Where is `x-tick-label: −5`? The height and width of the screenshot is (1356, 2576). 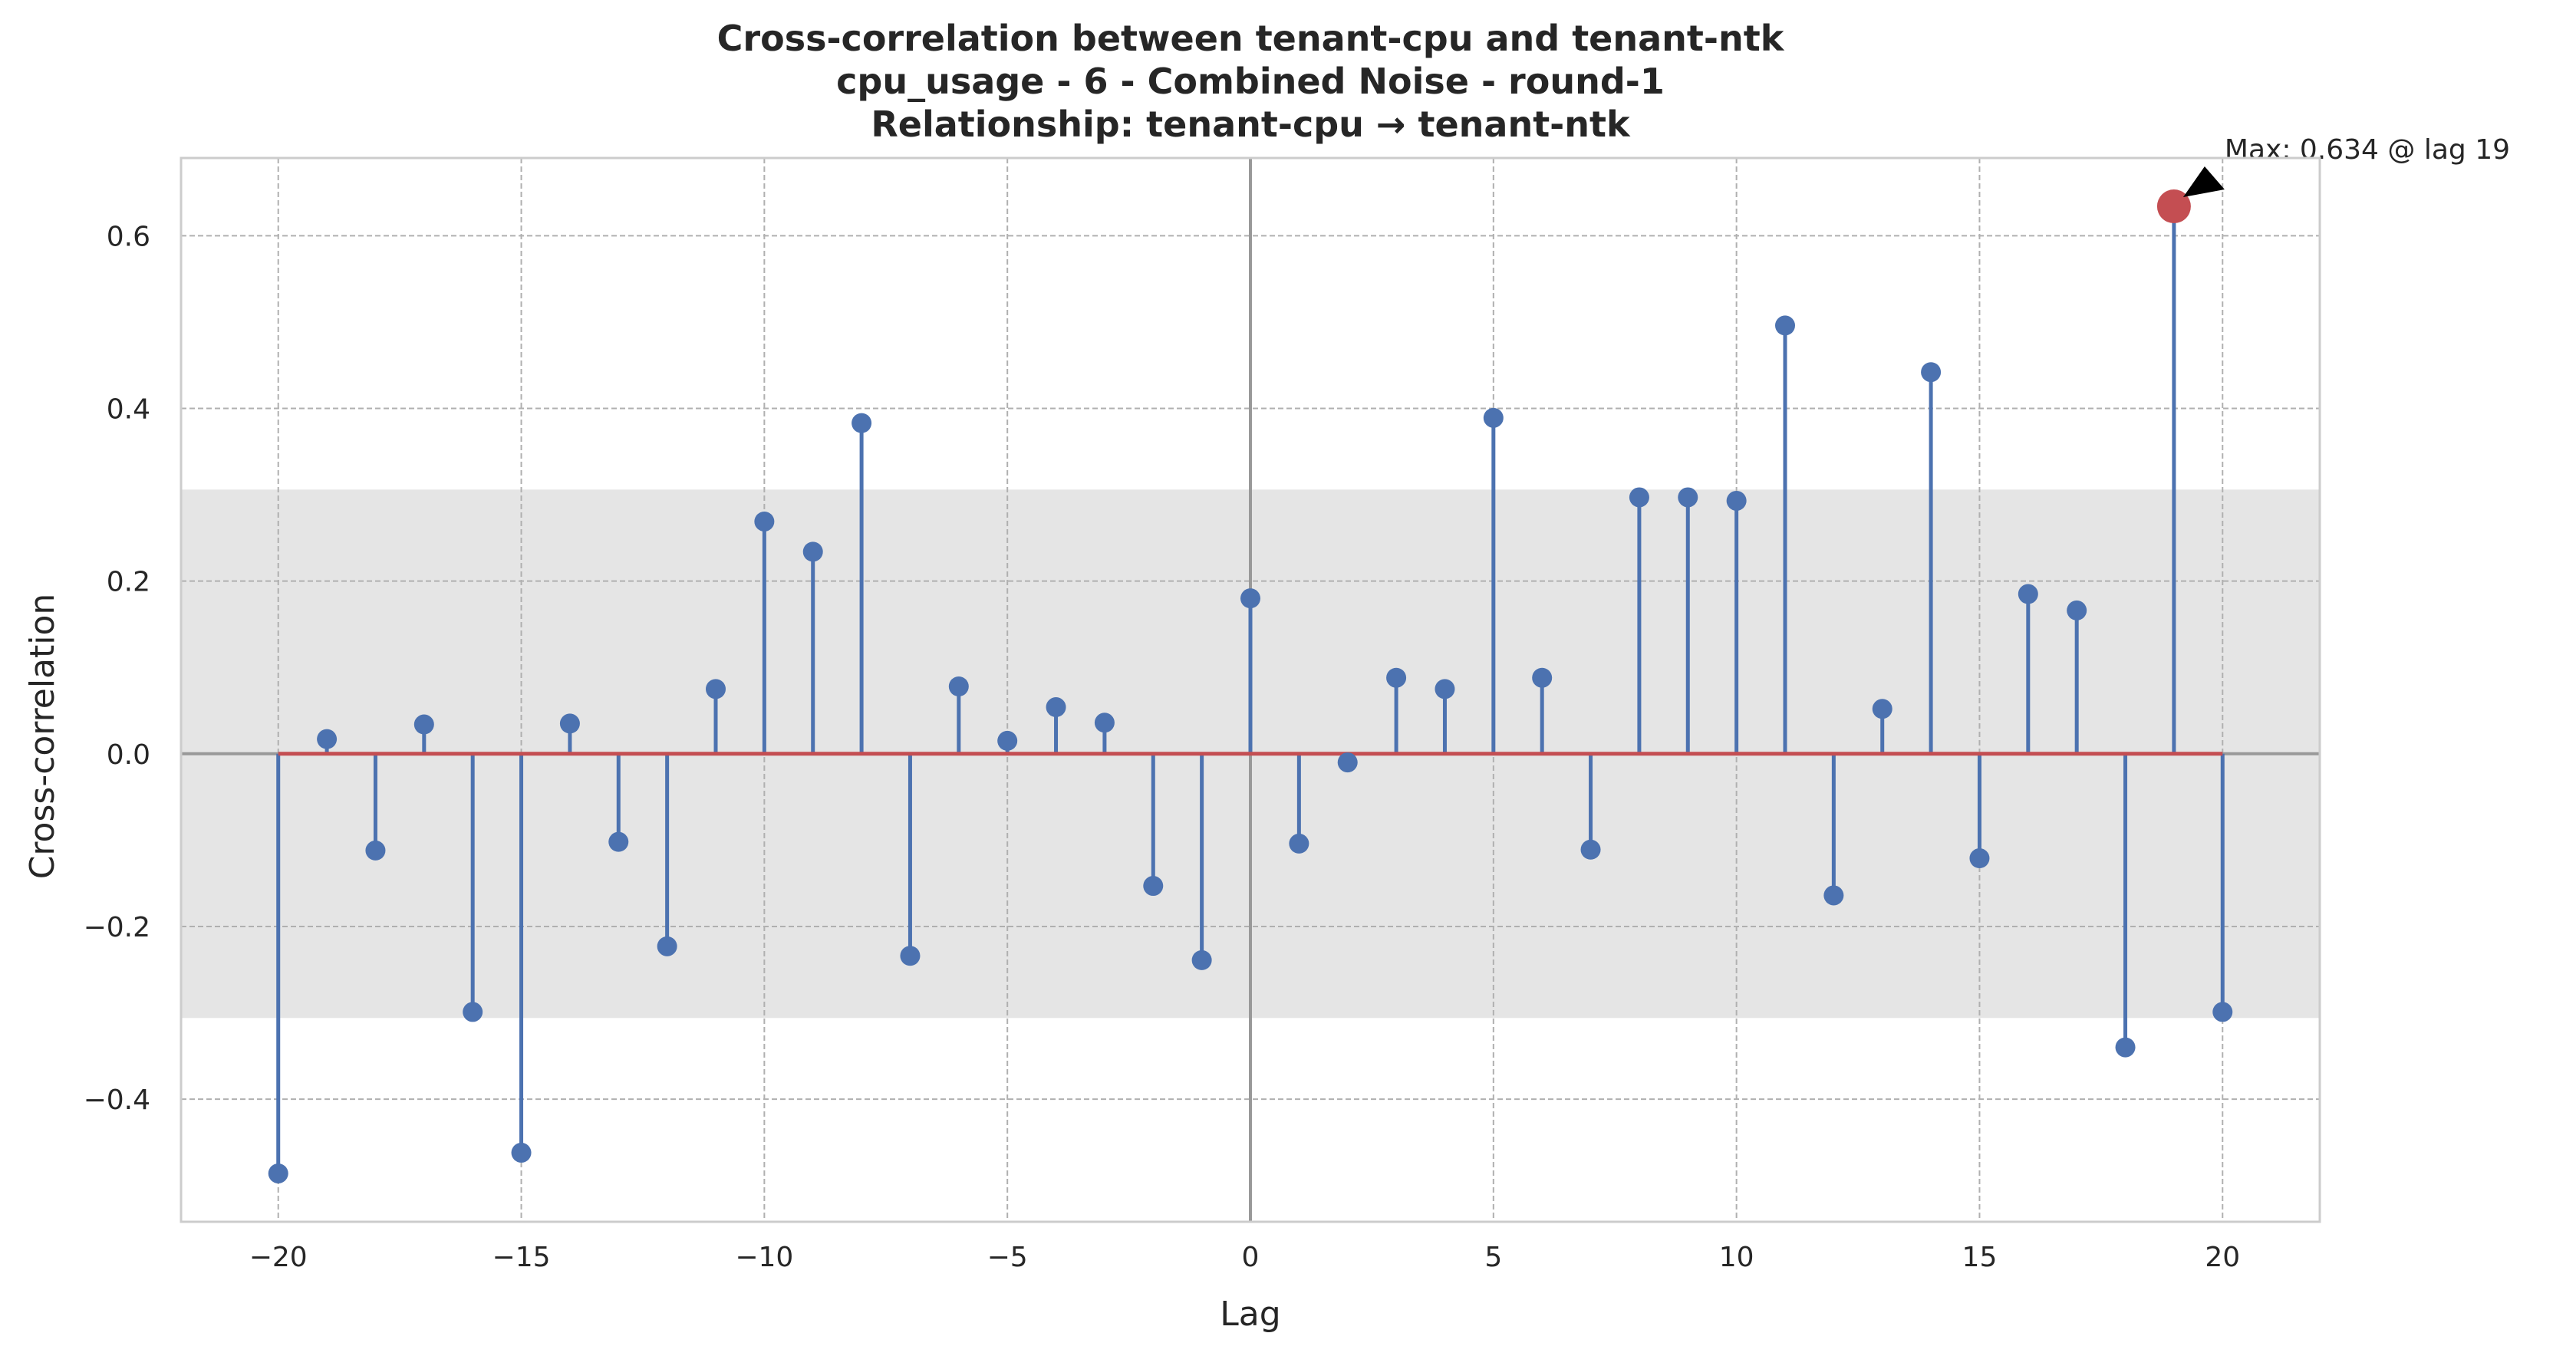
x-tick-label: −5 is located at coordinates (1007, 1257).